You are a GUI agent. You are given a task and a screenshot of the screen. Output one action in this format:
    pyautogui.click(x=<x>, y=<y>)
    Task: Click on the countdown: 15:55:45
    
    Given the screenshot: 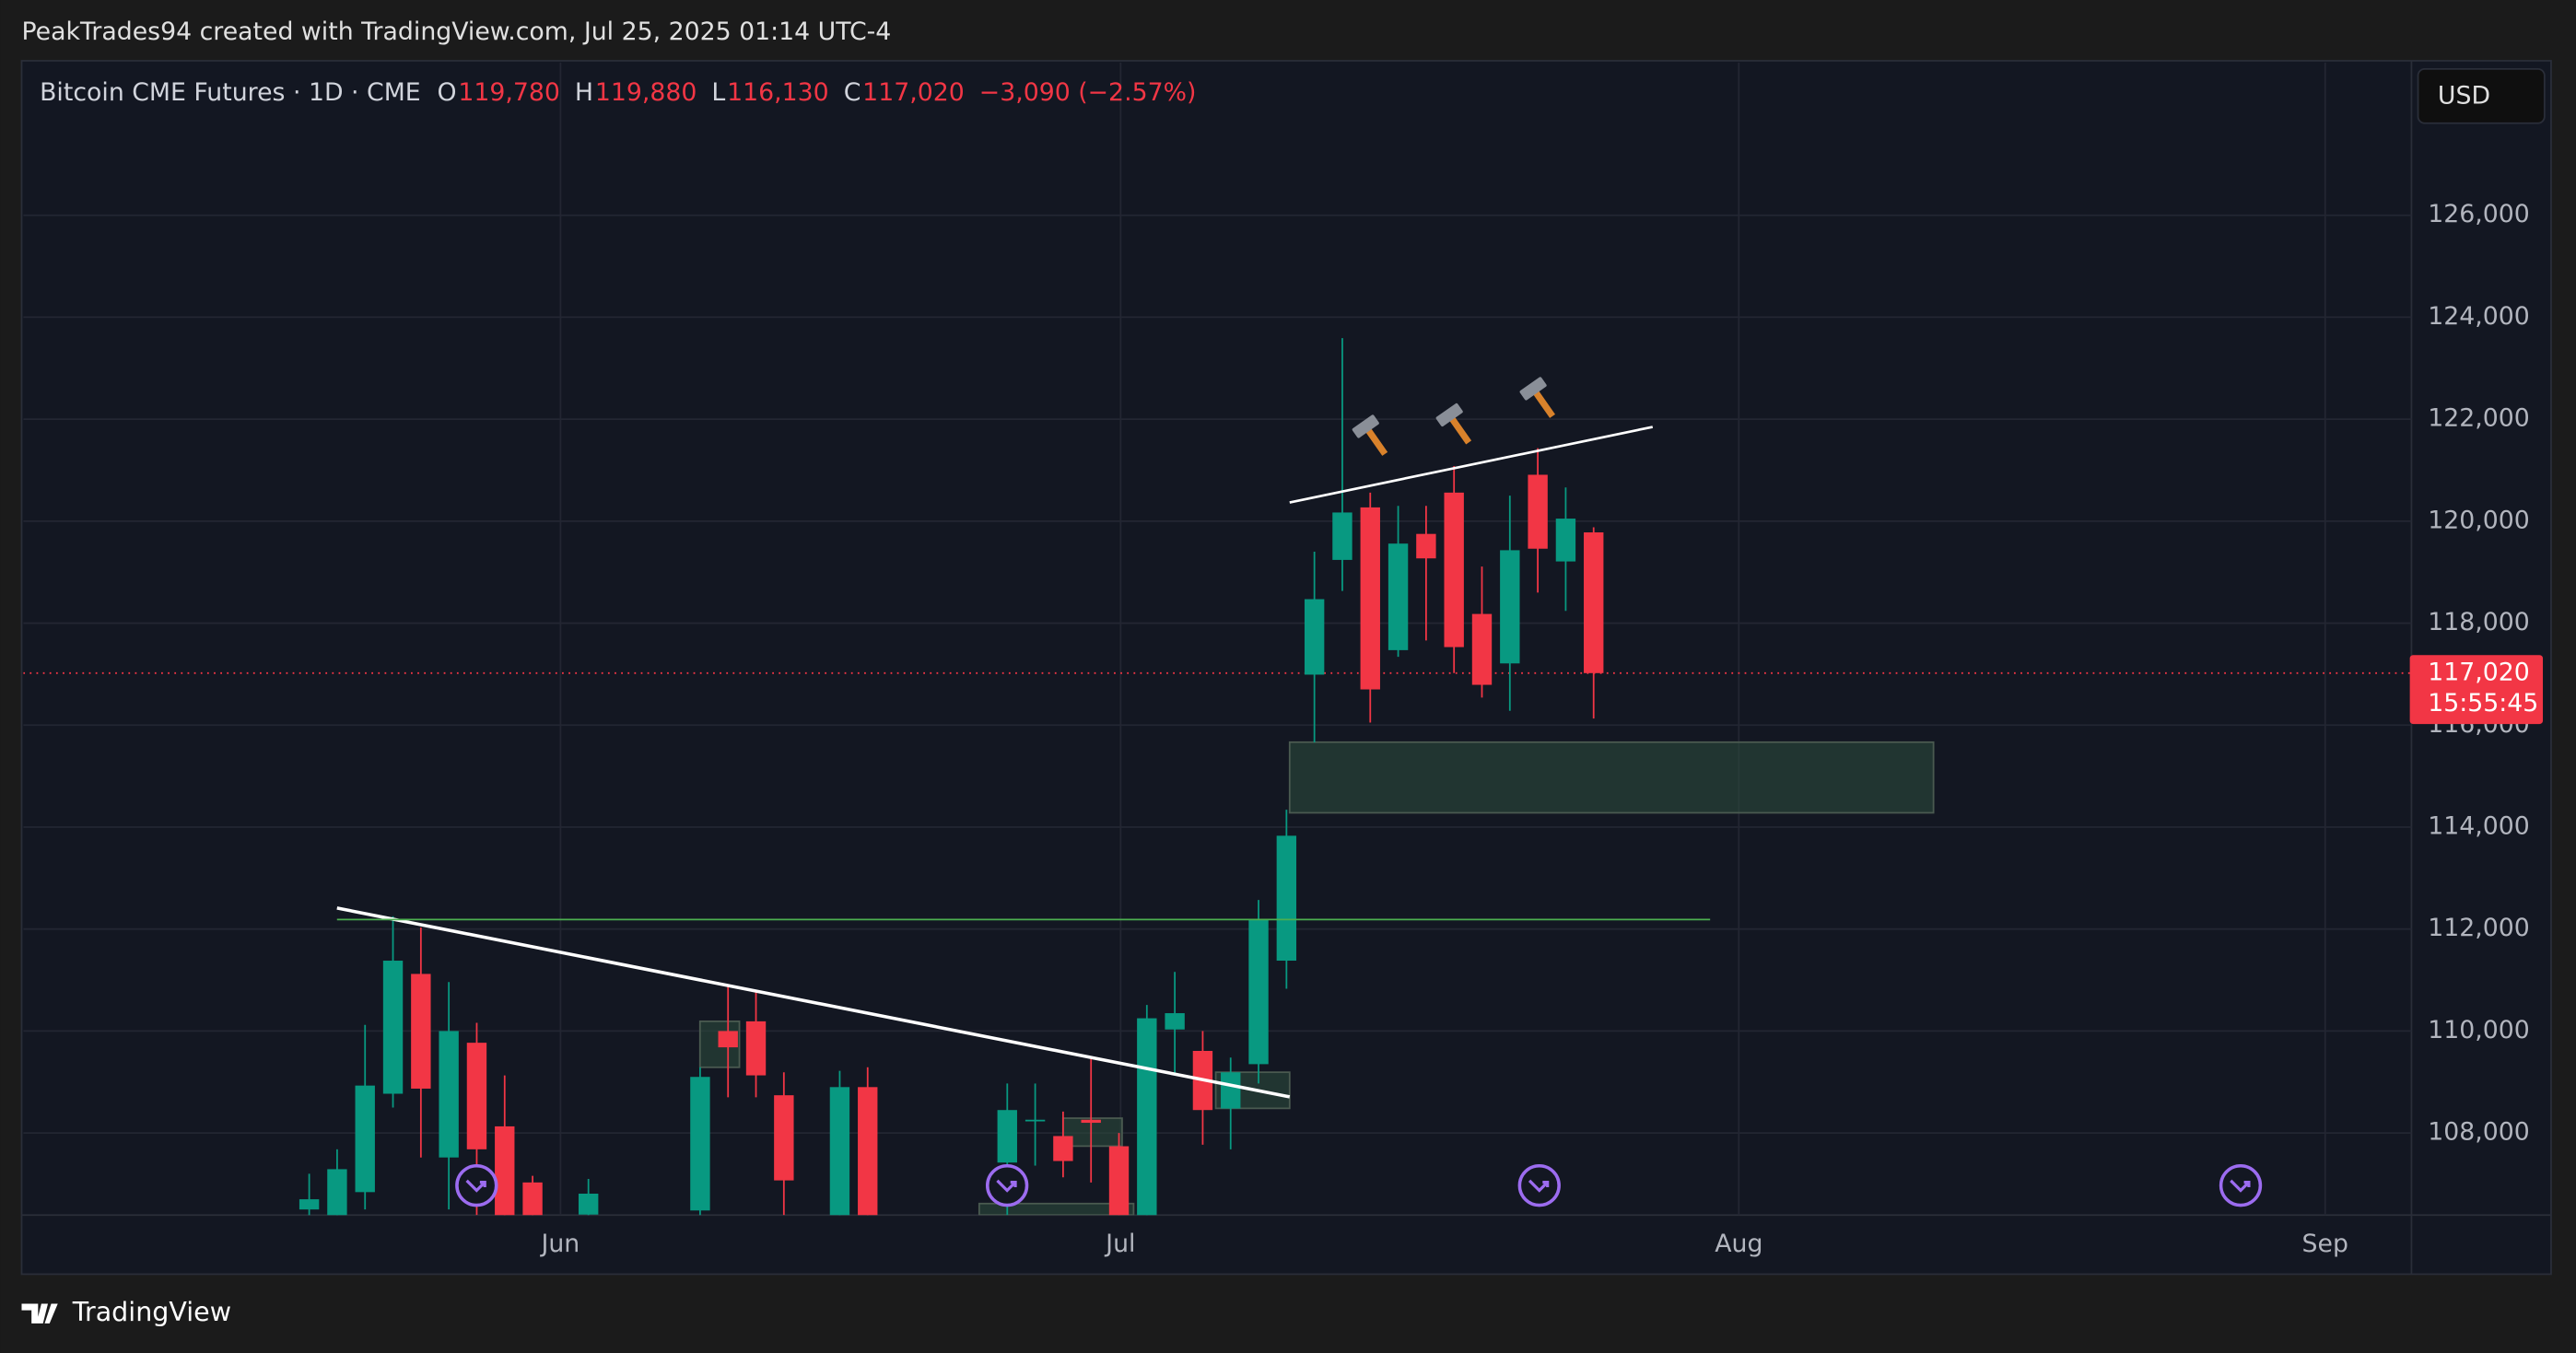 What is the action you would take?
    pyautogui.click(x=2483, y=703)
    